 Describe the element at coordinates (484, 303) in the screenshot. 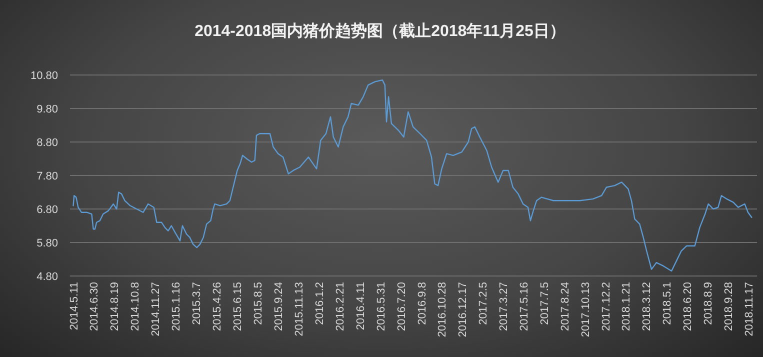

I see `x-tick-label: 2017.2.5` at that location.